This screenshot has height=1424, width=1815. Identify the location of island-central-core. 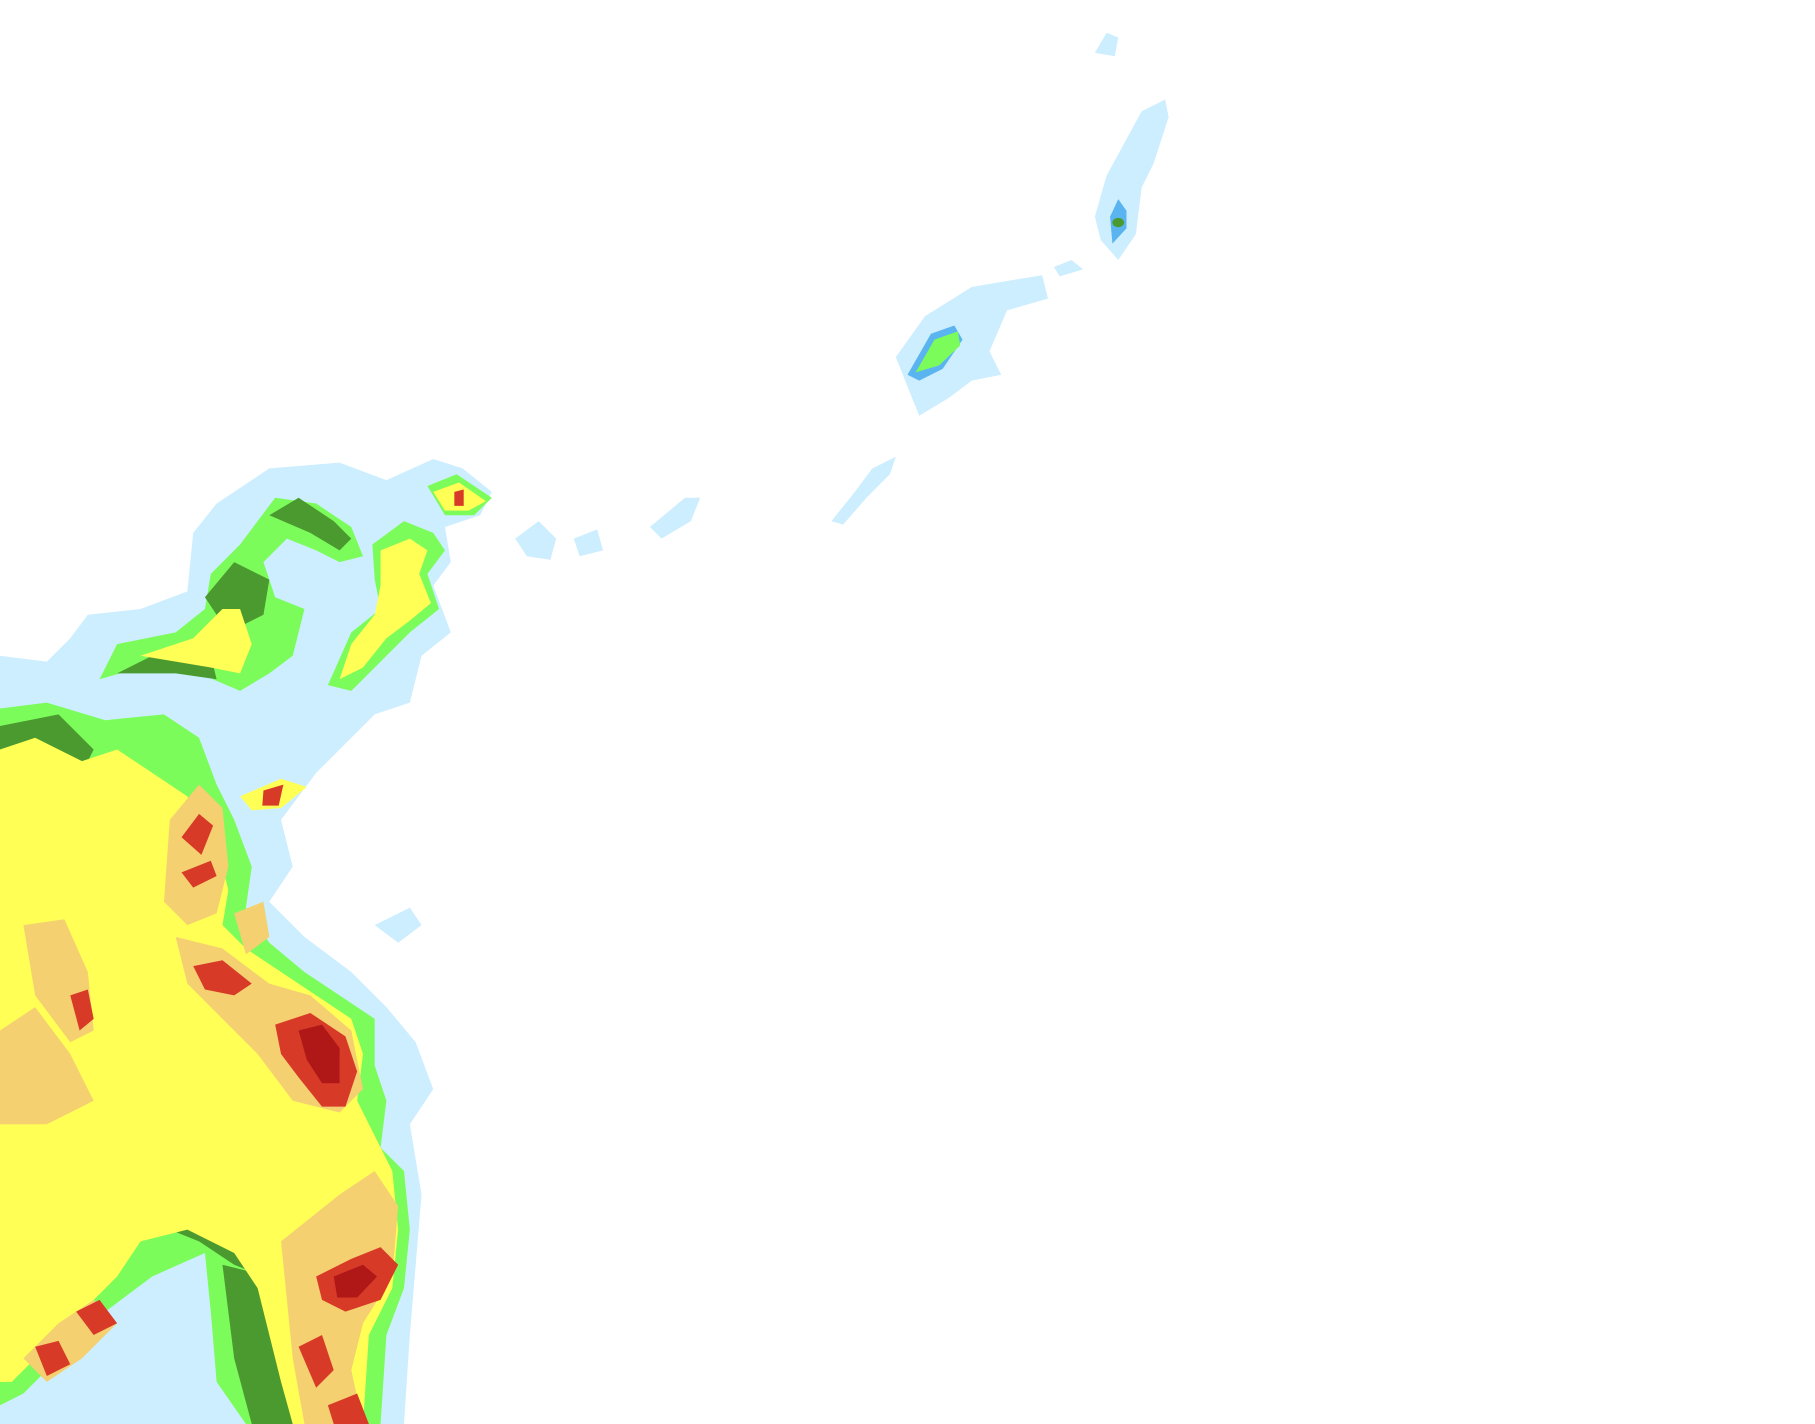
(938, 352).